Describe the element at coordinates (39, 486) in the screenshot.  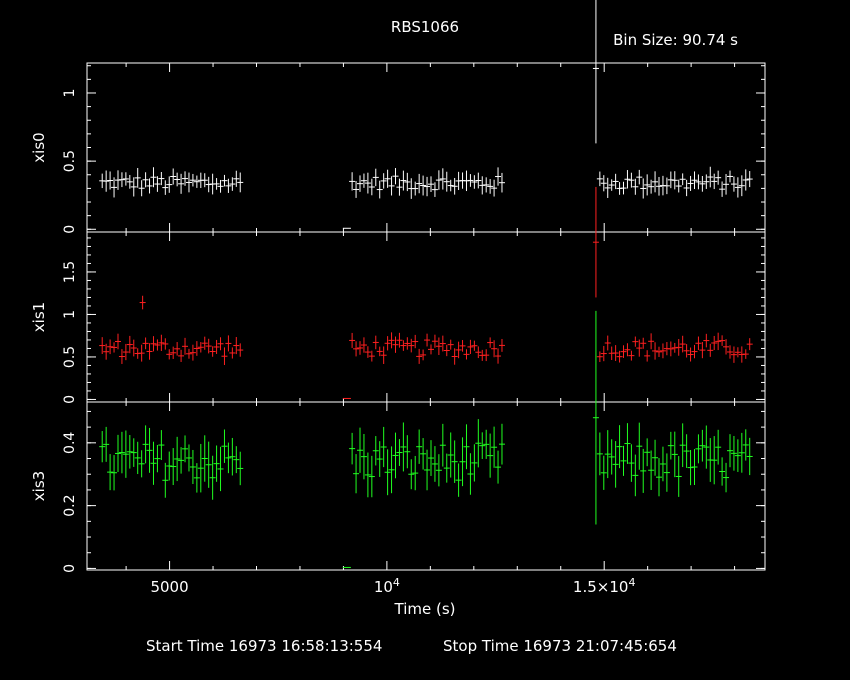
I see `y-axis-label: xis3` at that location.